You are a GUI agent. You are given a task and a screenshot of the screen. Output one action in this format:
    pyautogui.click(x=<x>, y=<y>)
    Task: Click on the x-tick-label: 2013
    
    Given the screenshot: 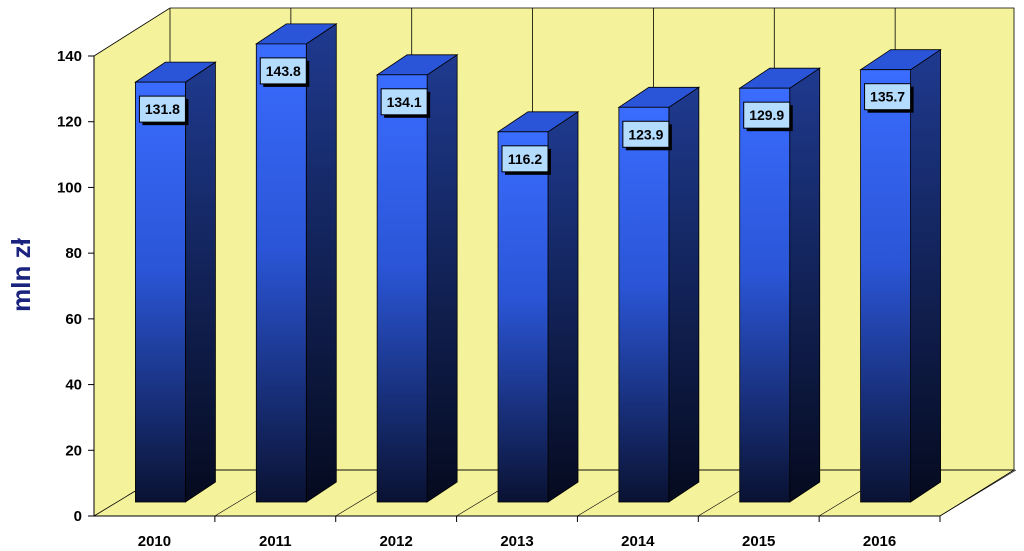 What is the action you would take?
    pyautogui.click(x=516, y=541)
    